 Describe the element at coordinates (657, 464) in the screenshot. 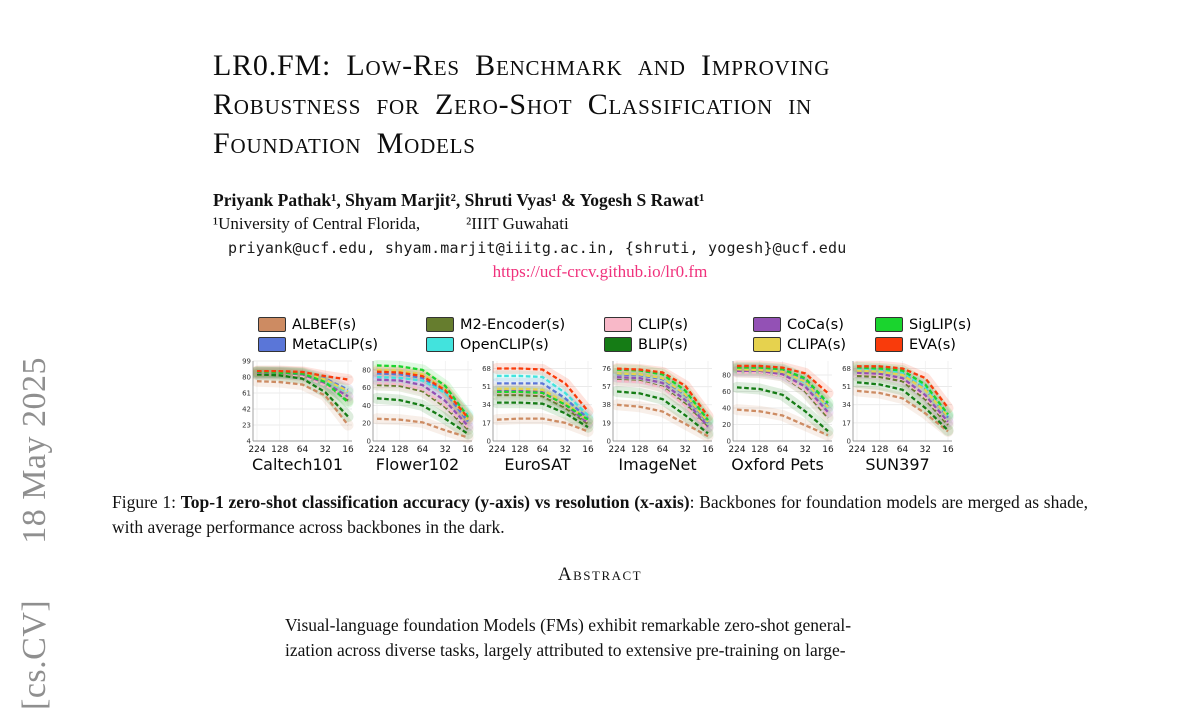

I see `dataset-label-ImageNet: ImageNet` at that location.